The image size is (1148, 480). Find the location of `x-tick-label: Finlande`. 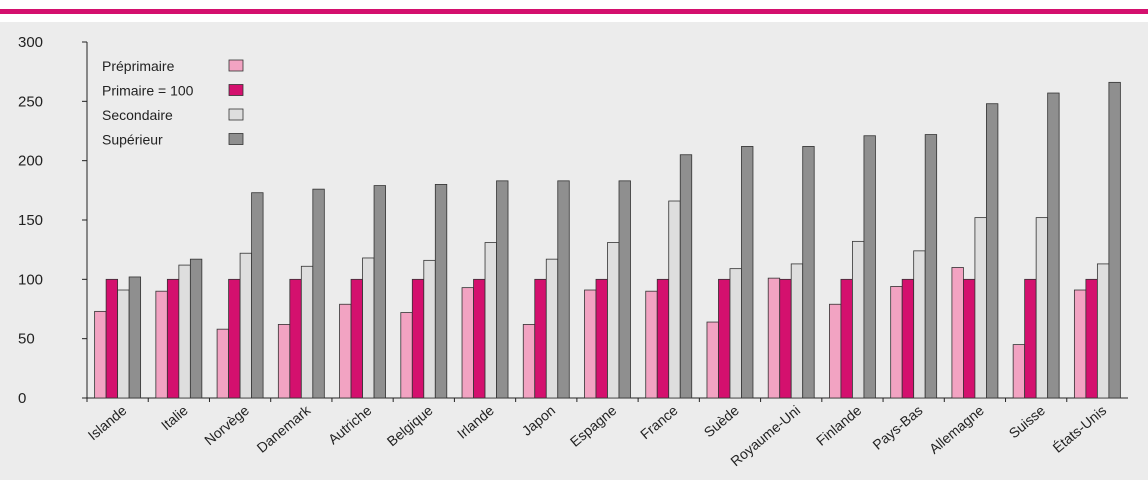

x-tick-label: Finlande is located at coordinates (839, 425).